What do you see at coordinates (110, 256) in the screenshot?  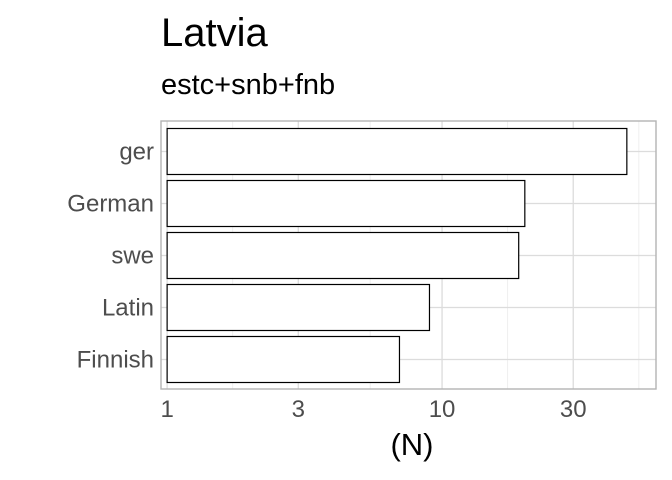 I see `y-axis-tick-labels: ger German swe Latin Finnish` at bounding box center [110, 256].